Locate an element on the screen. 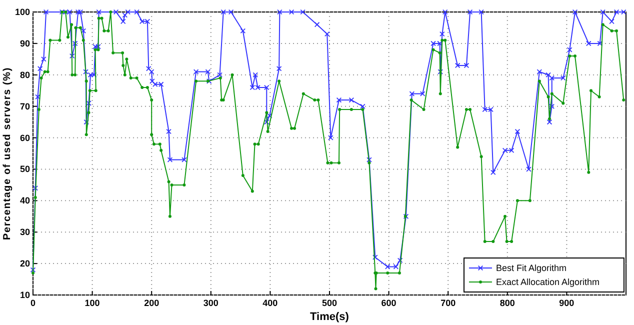  x-tick-label: 500 is located at coordinates (330, 303).